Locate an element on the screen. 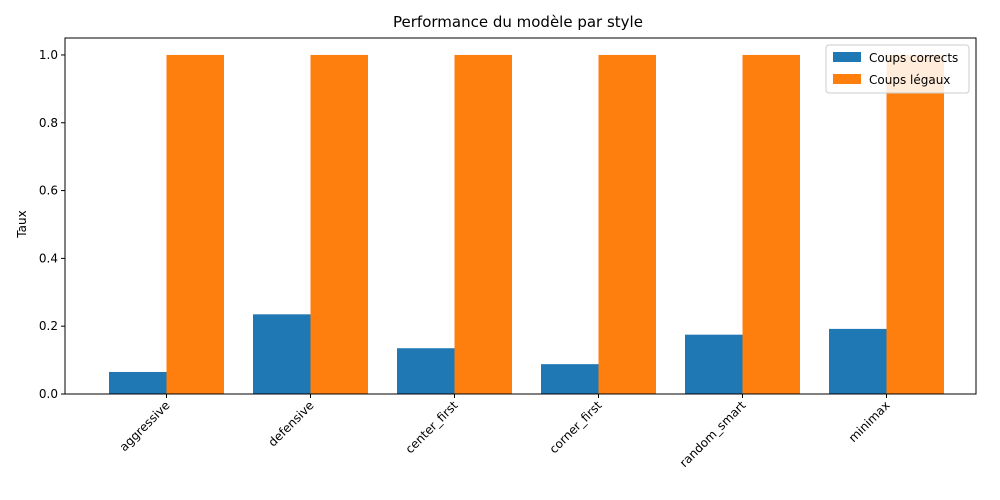 This screenshot has height=500, width=1000. y-tick-label: 0.0 is located at coordinates (48, 394).